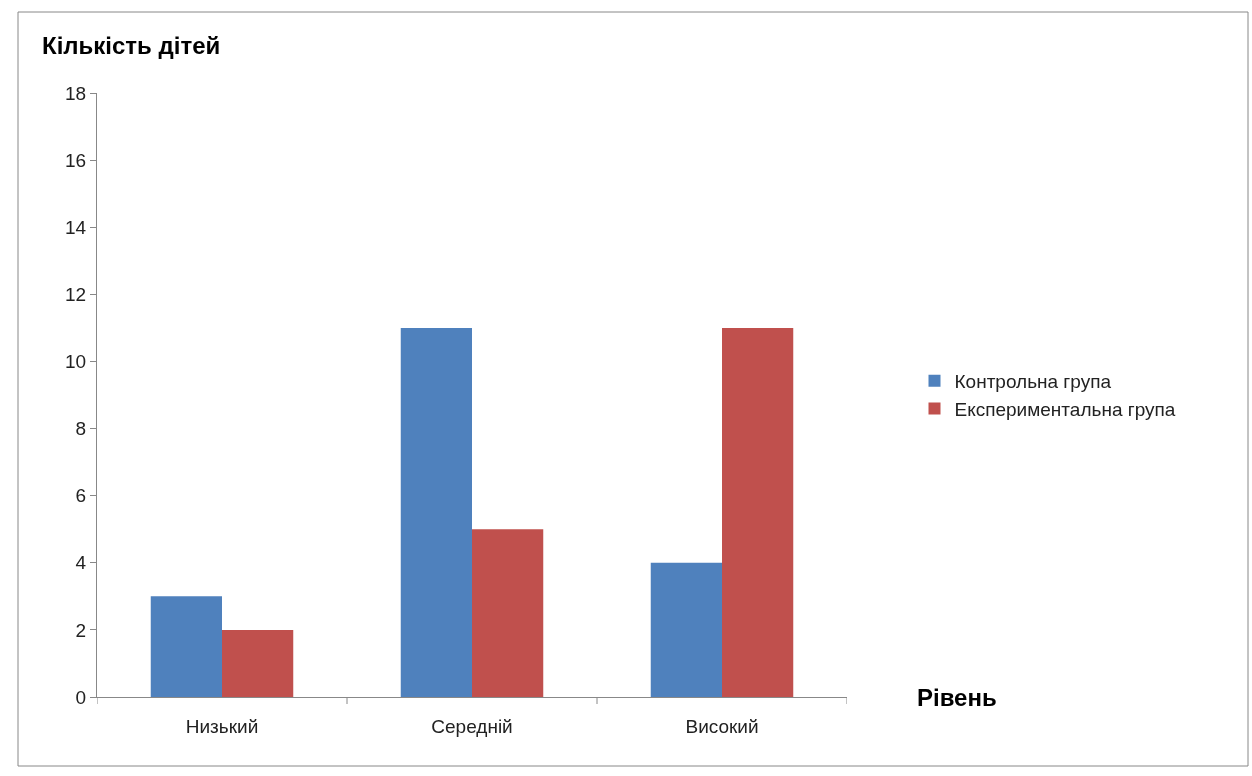  I want to click on x-tick-label: Високий, so click(722, 726).